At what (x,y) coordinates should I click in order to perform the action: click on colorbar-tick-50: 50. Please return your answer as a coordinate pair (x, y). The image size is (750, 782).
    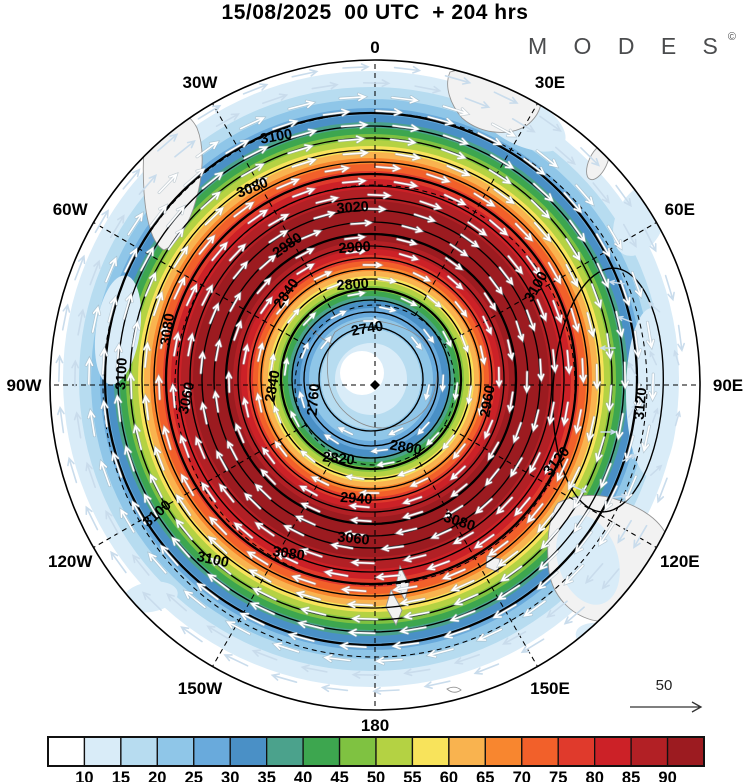
    Looking at the image, I should click on (376, 775).